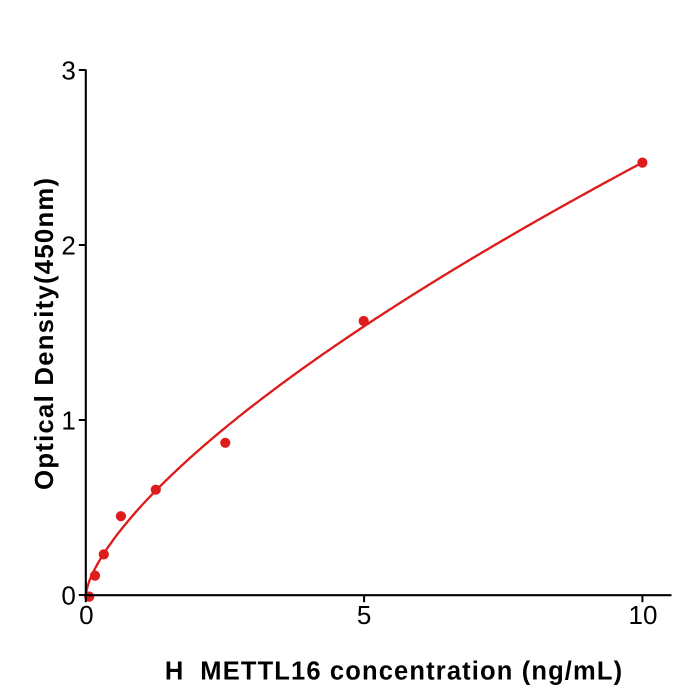 This screenshot has height=700, width=700. Describe the element at coordinates (643, 615) in the screenshot. I see `svg-text: 10` at that location.